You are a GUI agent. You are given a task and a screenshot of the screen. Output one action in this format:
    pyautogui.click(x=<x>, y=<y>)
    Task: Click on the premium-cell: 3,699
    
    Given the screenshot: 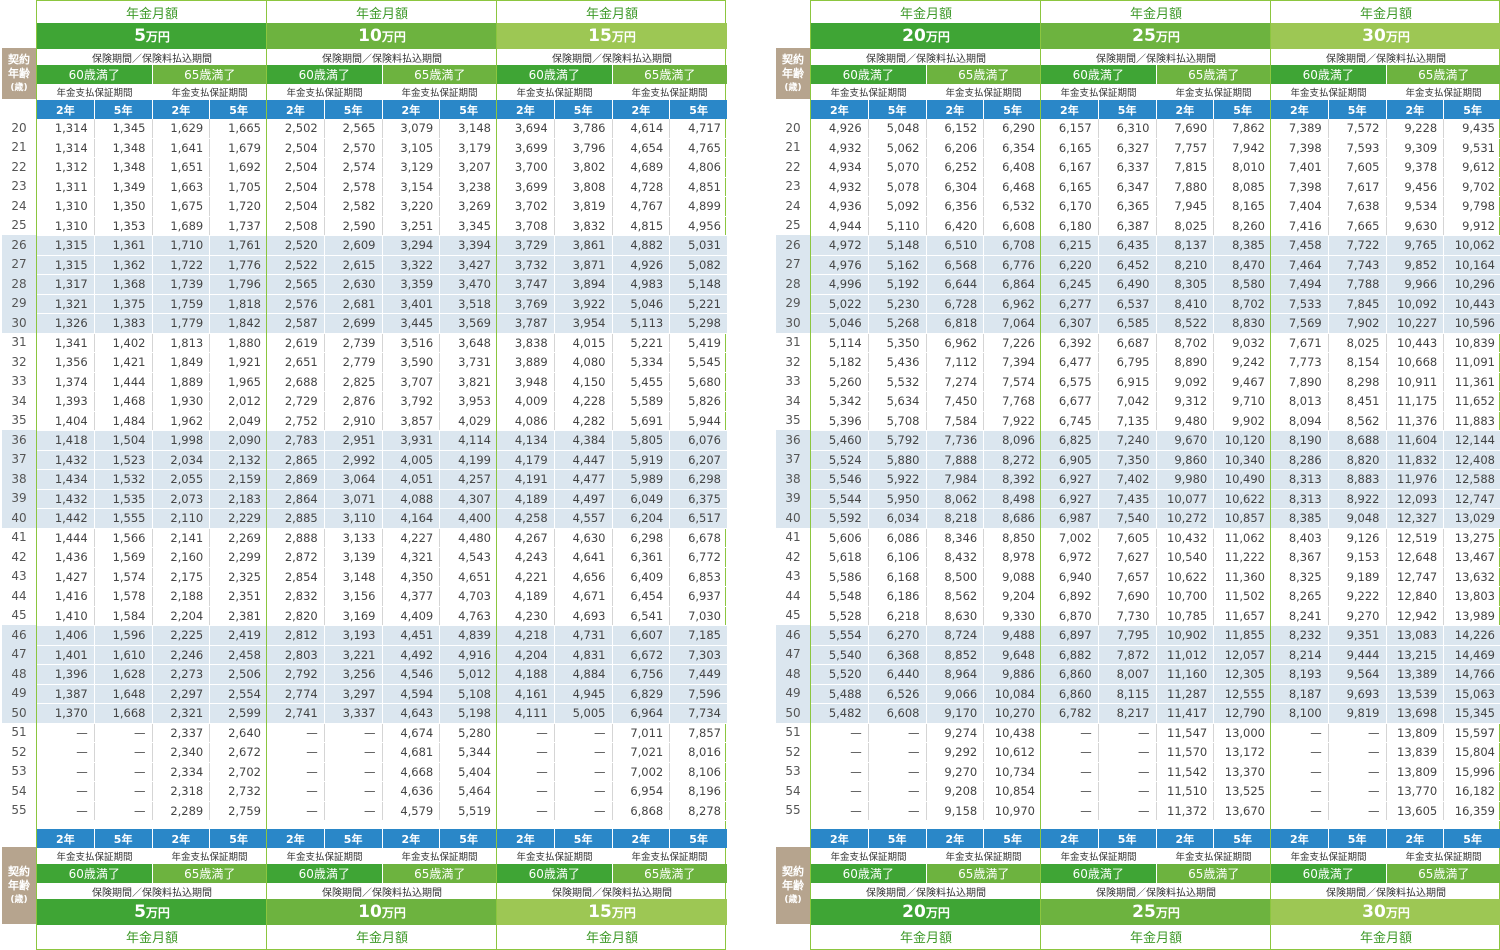 What is the action you would take?
    pyautogui.click(x=531, y=186)
    